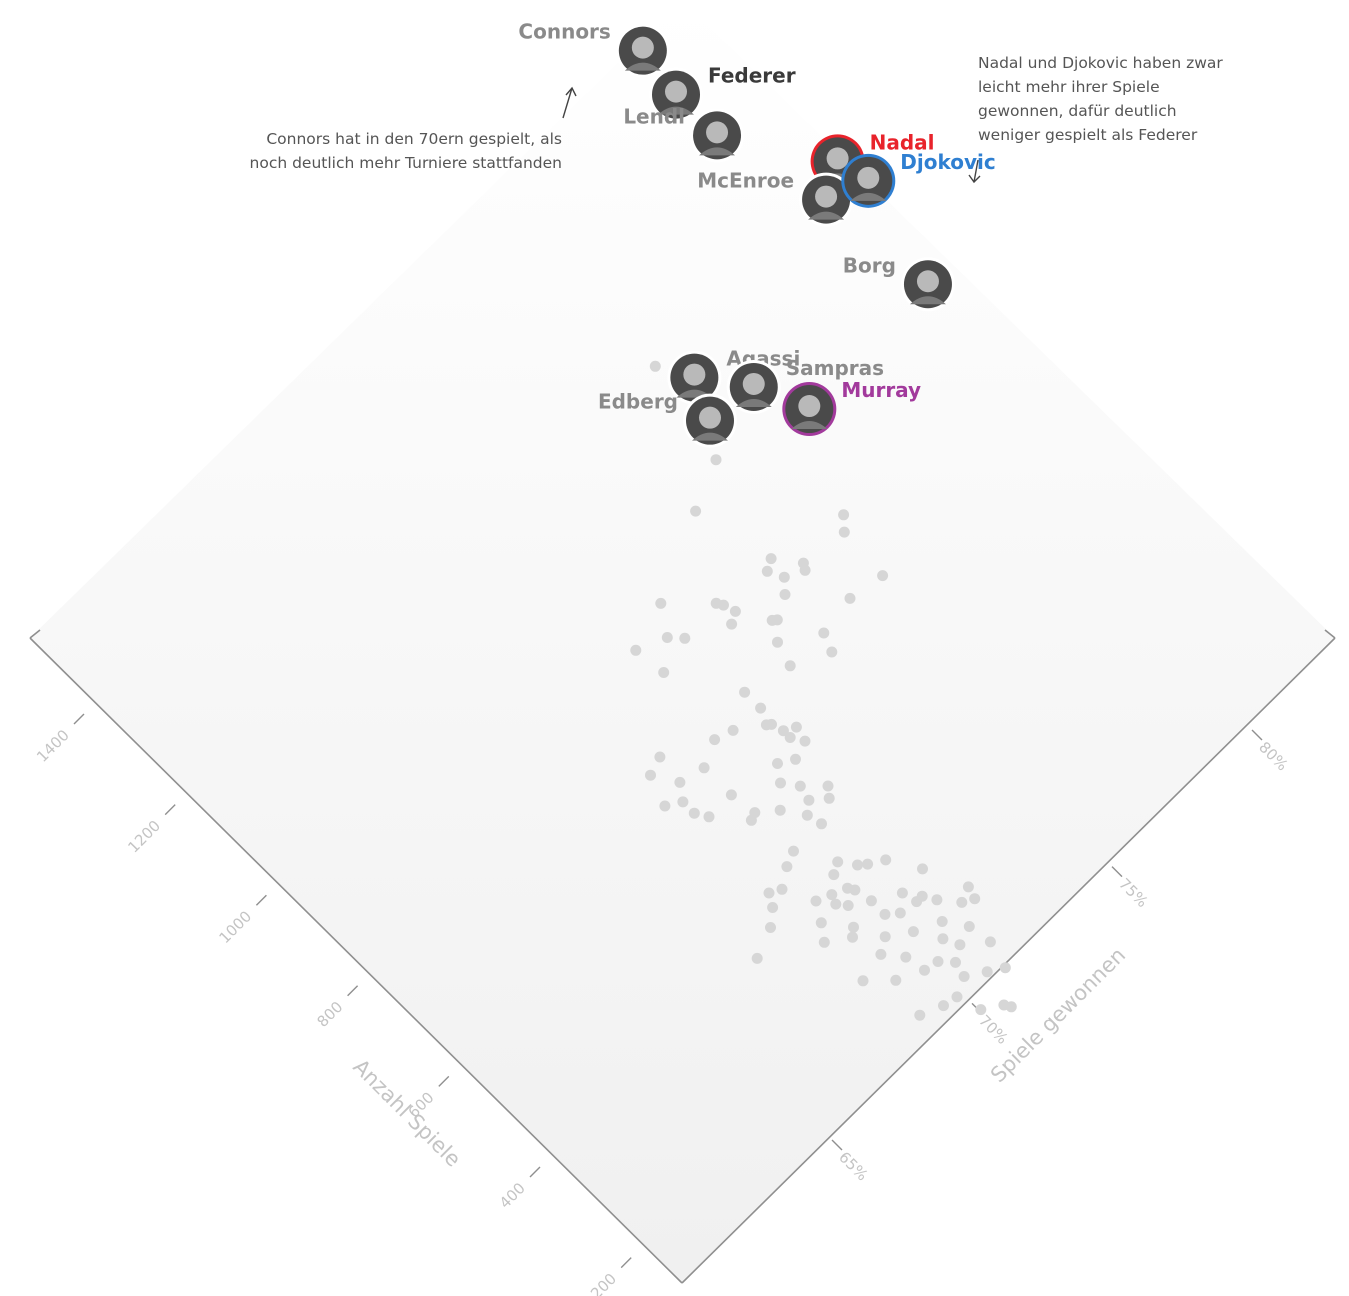 This screenshot has width=1349, height=1296. What do you see at coordinates (775, 198) in the screenshot?
I see `player-mcenroe: McEnroe` at bounding box center [775, 198].